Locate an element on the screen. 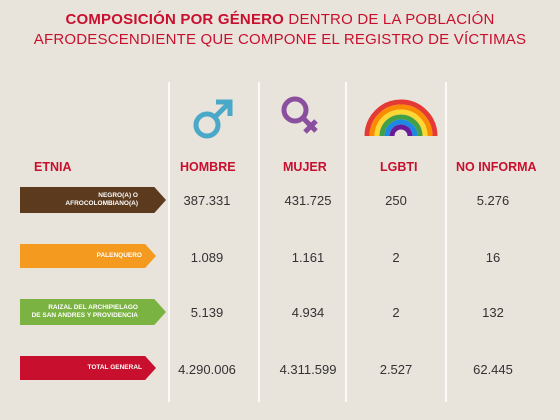 The height and width of the screenshot is (420, 560). header-lgbti: LGBTI is located at coordinates (399, 167).